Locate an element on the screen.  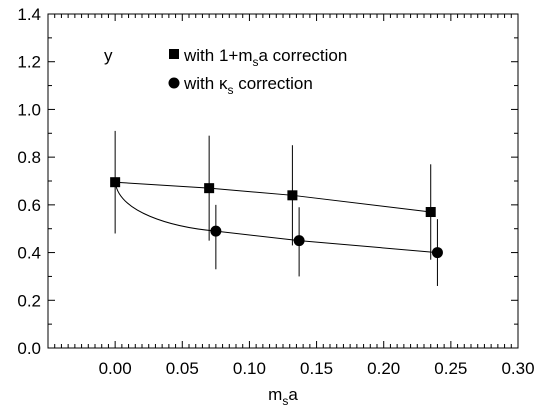
fit-lines is located at coordinates (276, 217).